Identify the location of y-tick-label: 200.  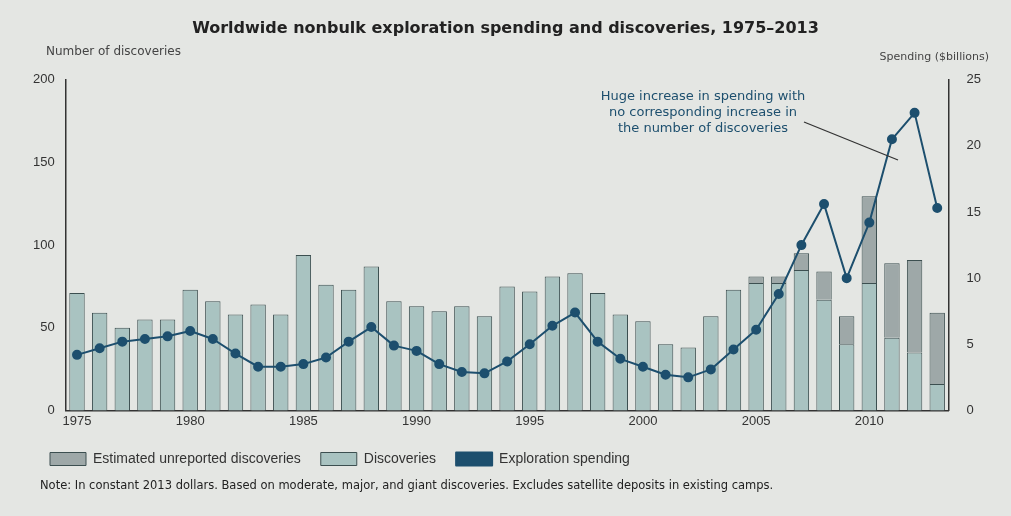
(43, 79).